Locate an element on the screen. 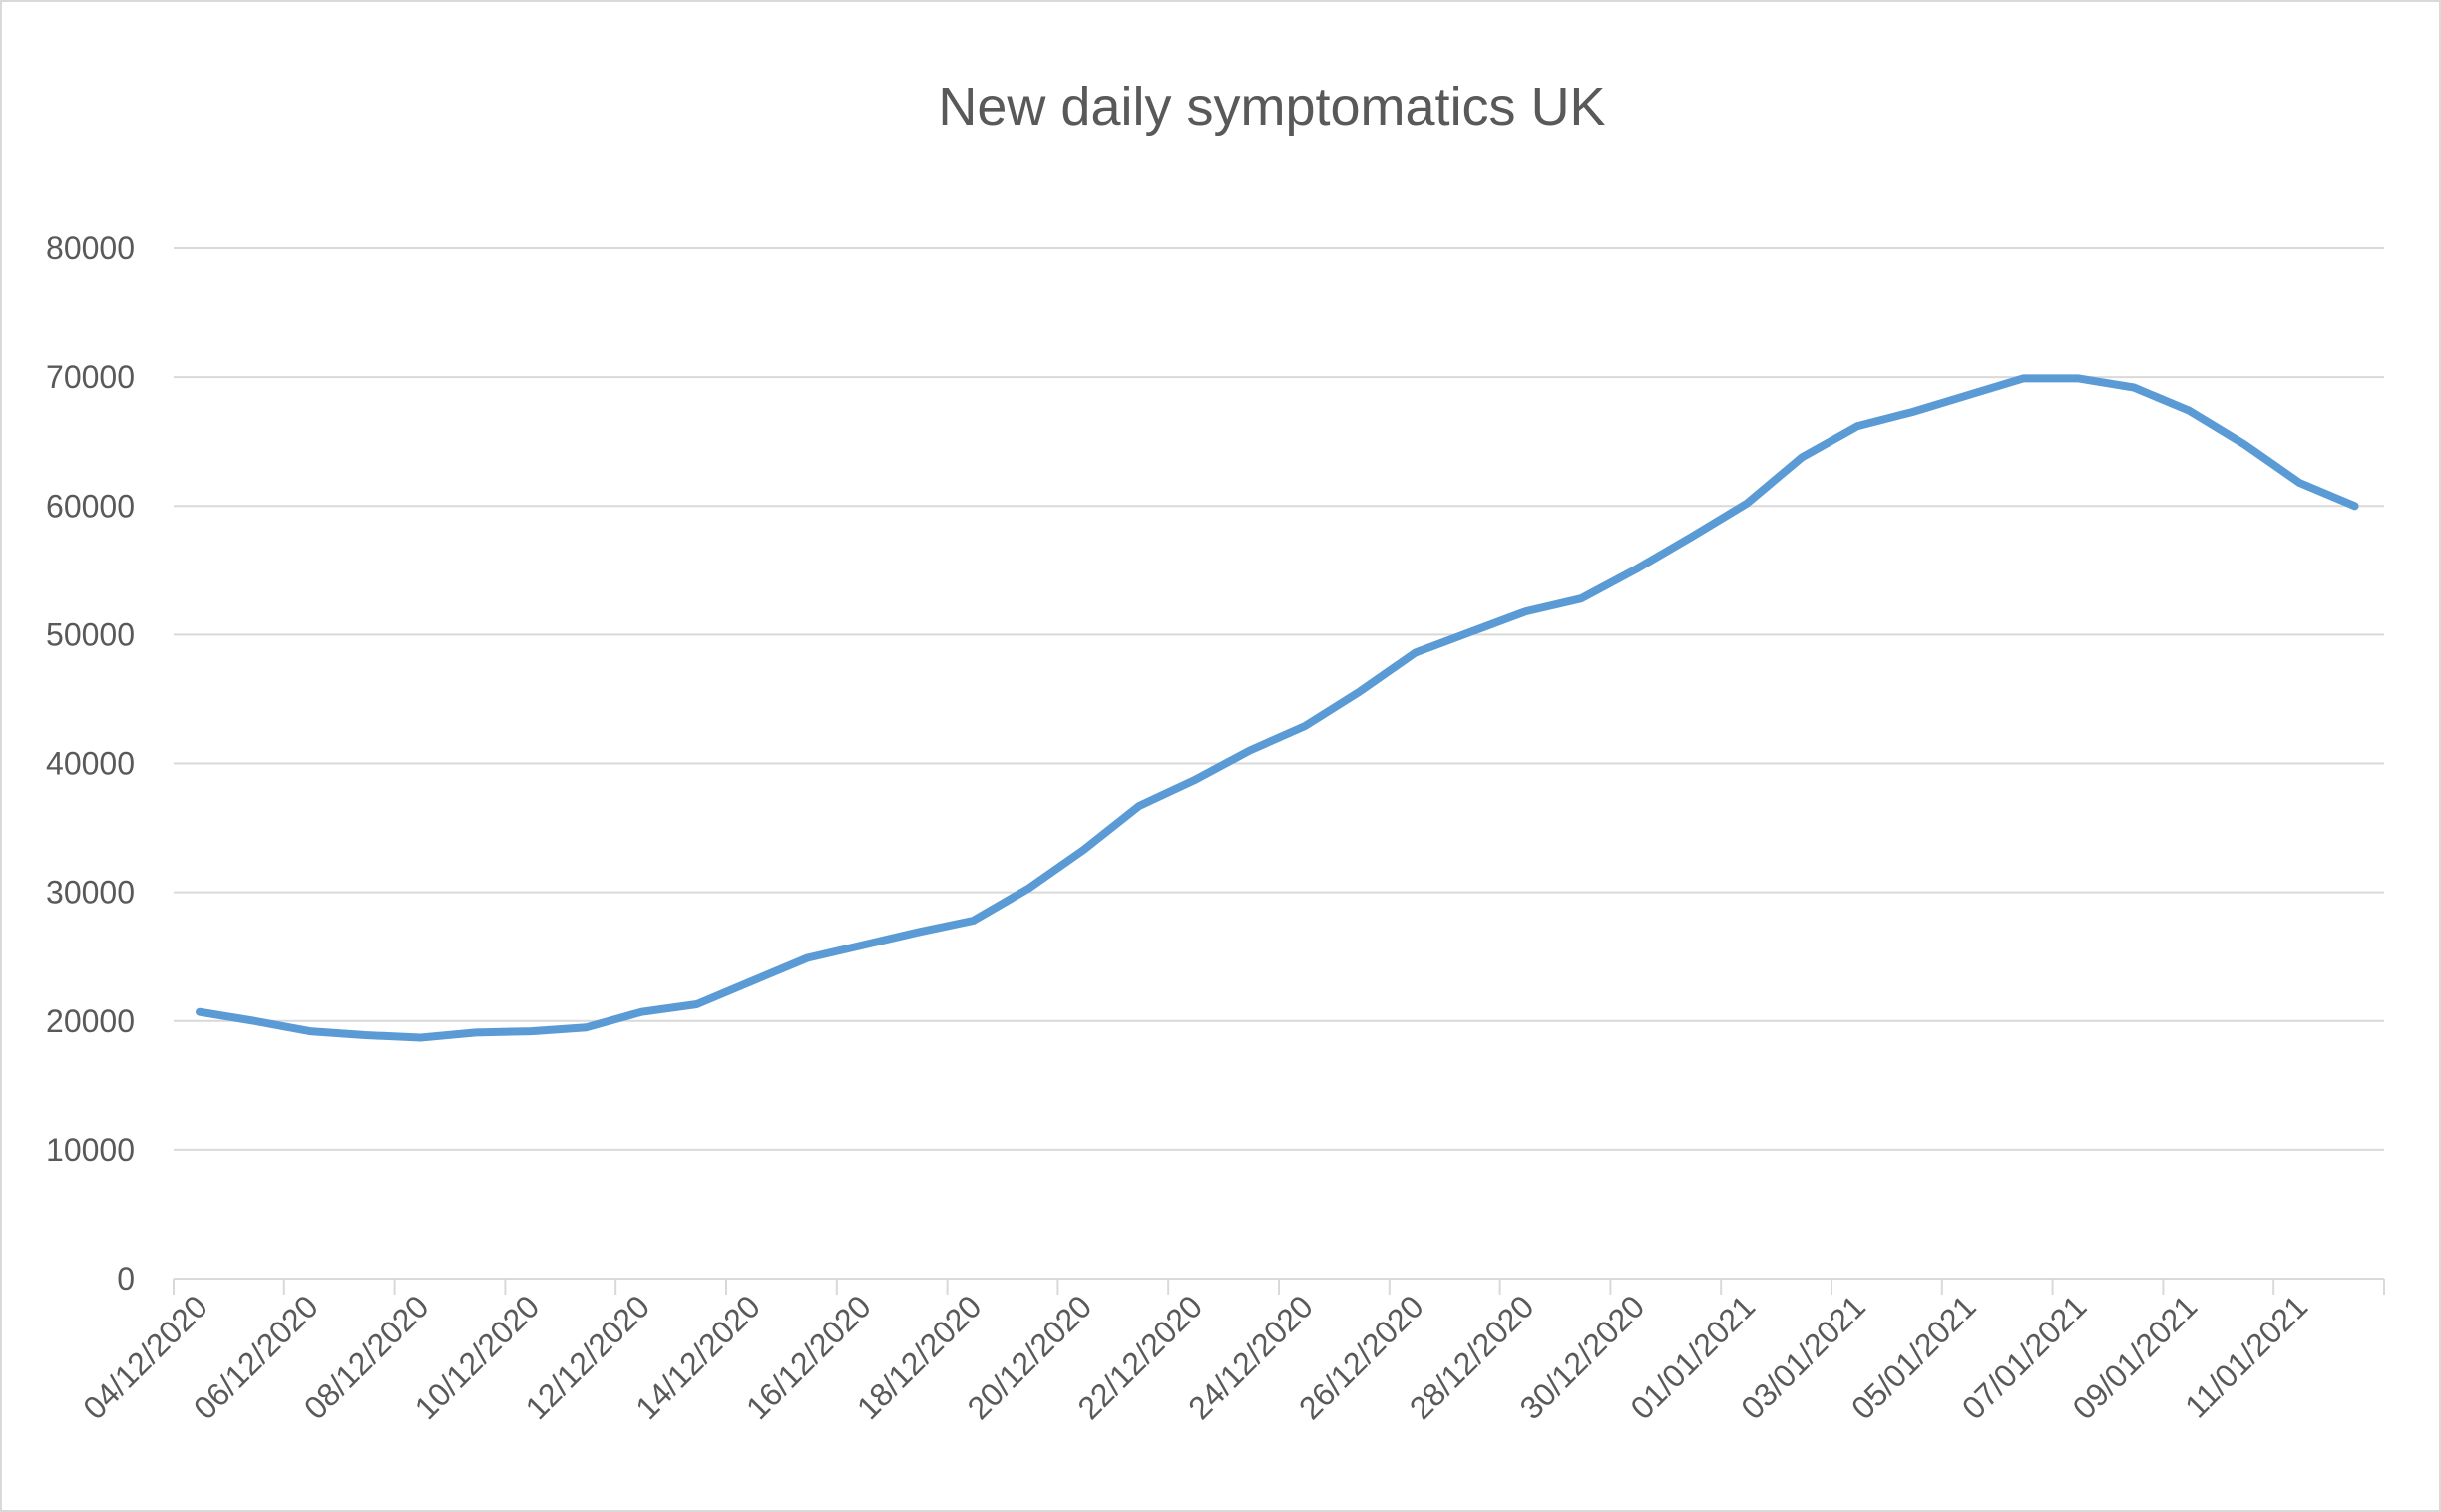 The width and height of the screenshot is (2441, 1512). y-tick-label: 60000 is located at coordinates (90, 506).